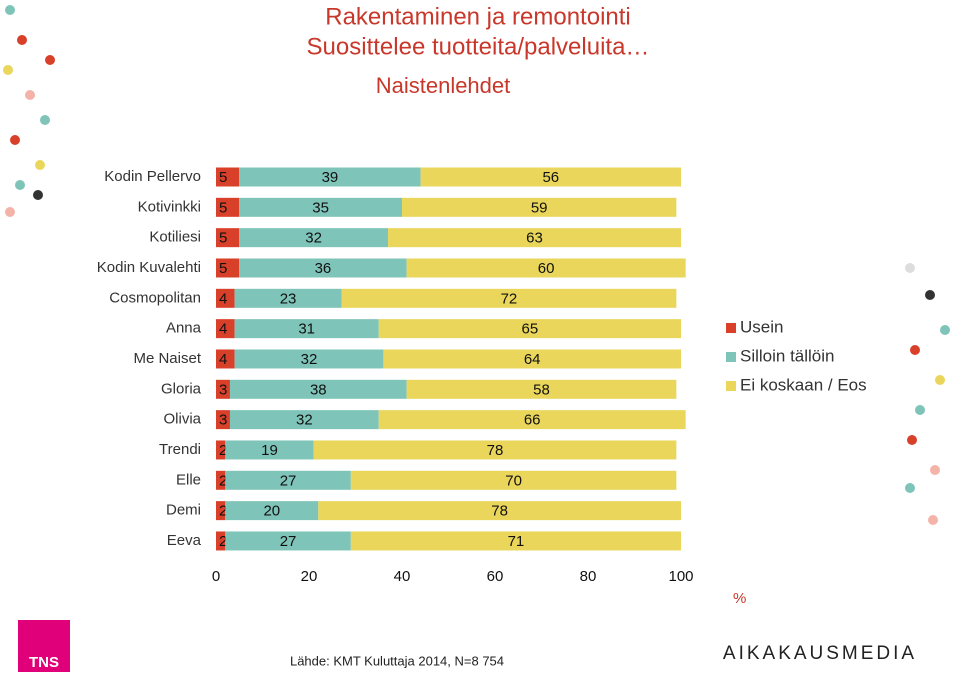 This screenshot has width=960, height=683. Describe the element at coordinates (44, 662) in the screenshot. I see `logo: TNS` at that location.